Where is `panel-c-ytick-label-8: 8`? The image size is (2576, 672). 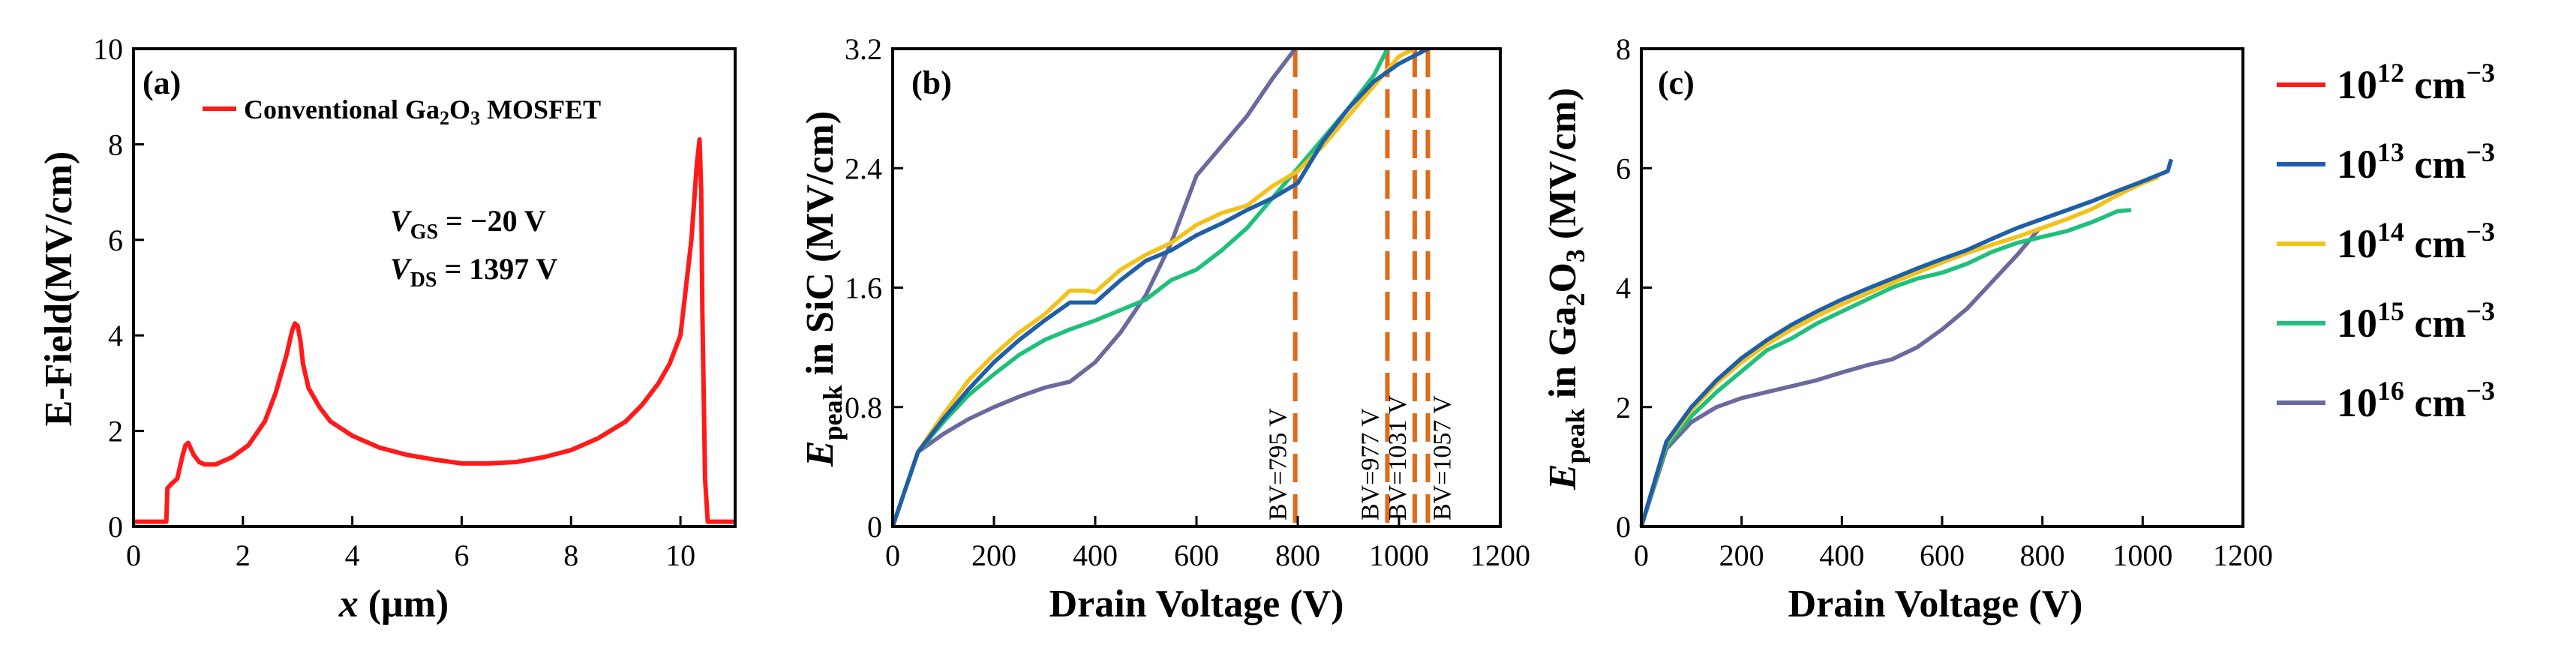 panel-c-ytick-label-8: 8 is located at coordinates (1623, 49).